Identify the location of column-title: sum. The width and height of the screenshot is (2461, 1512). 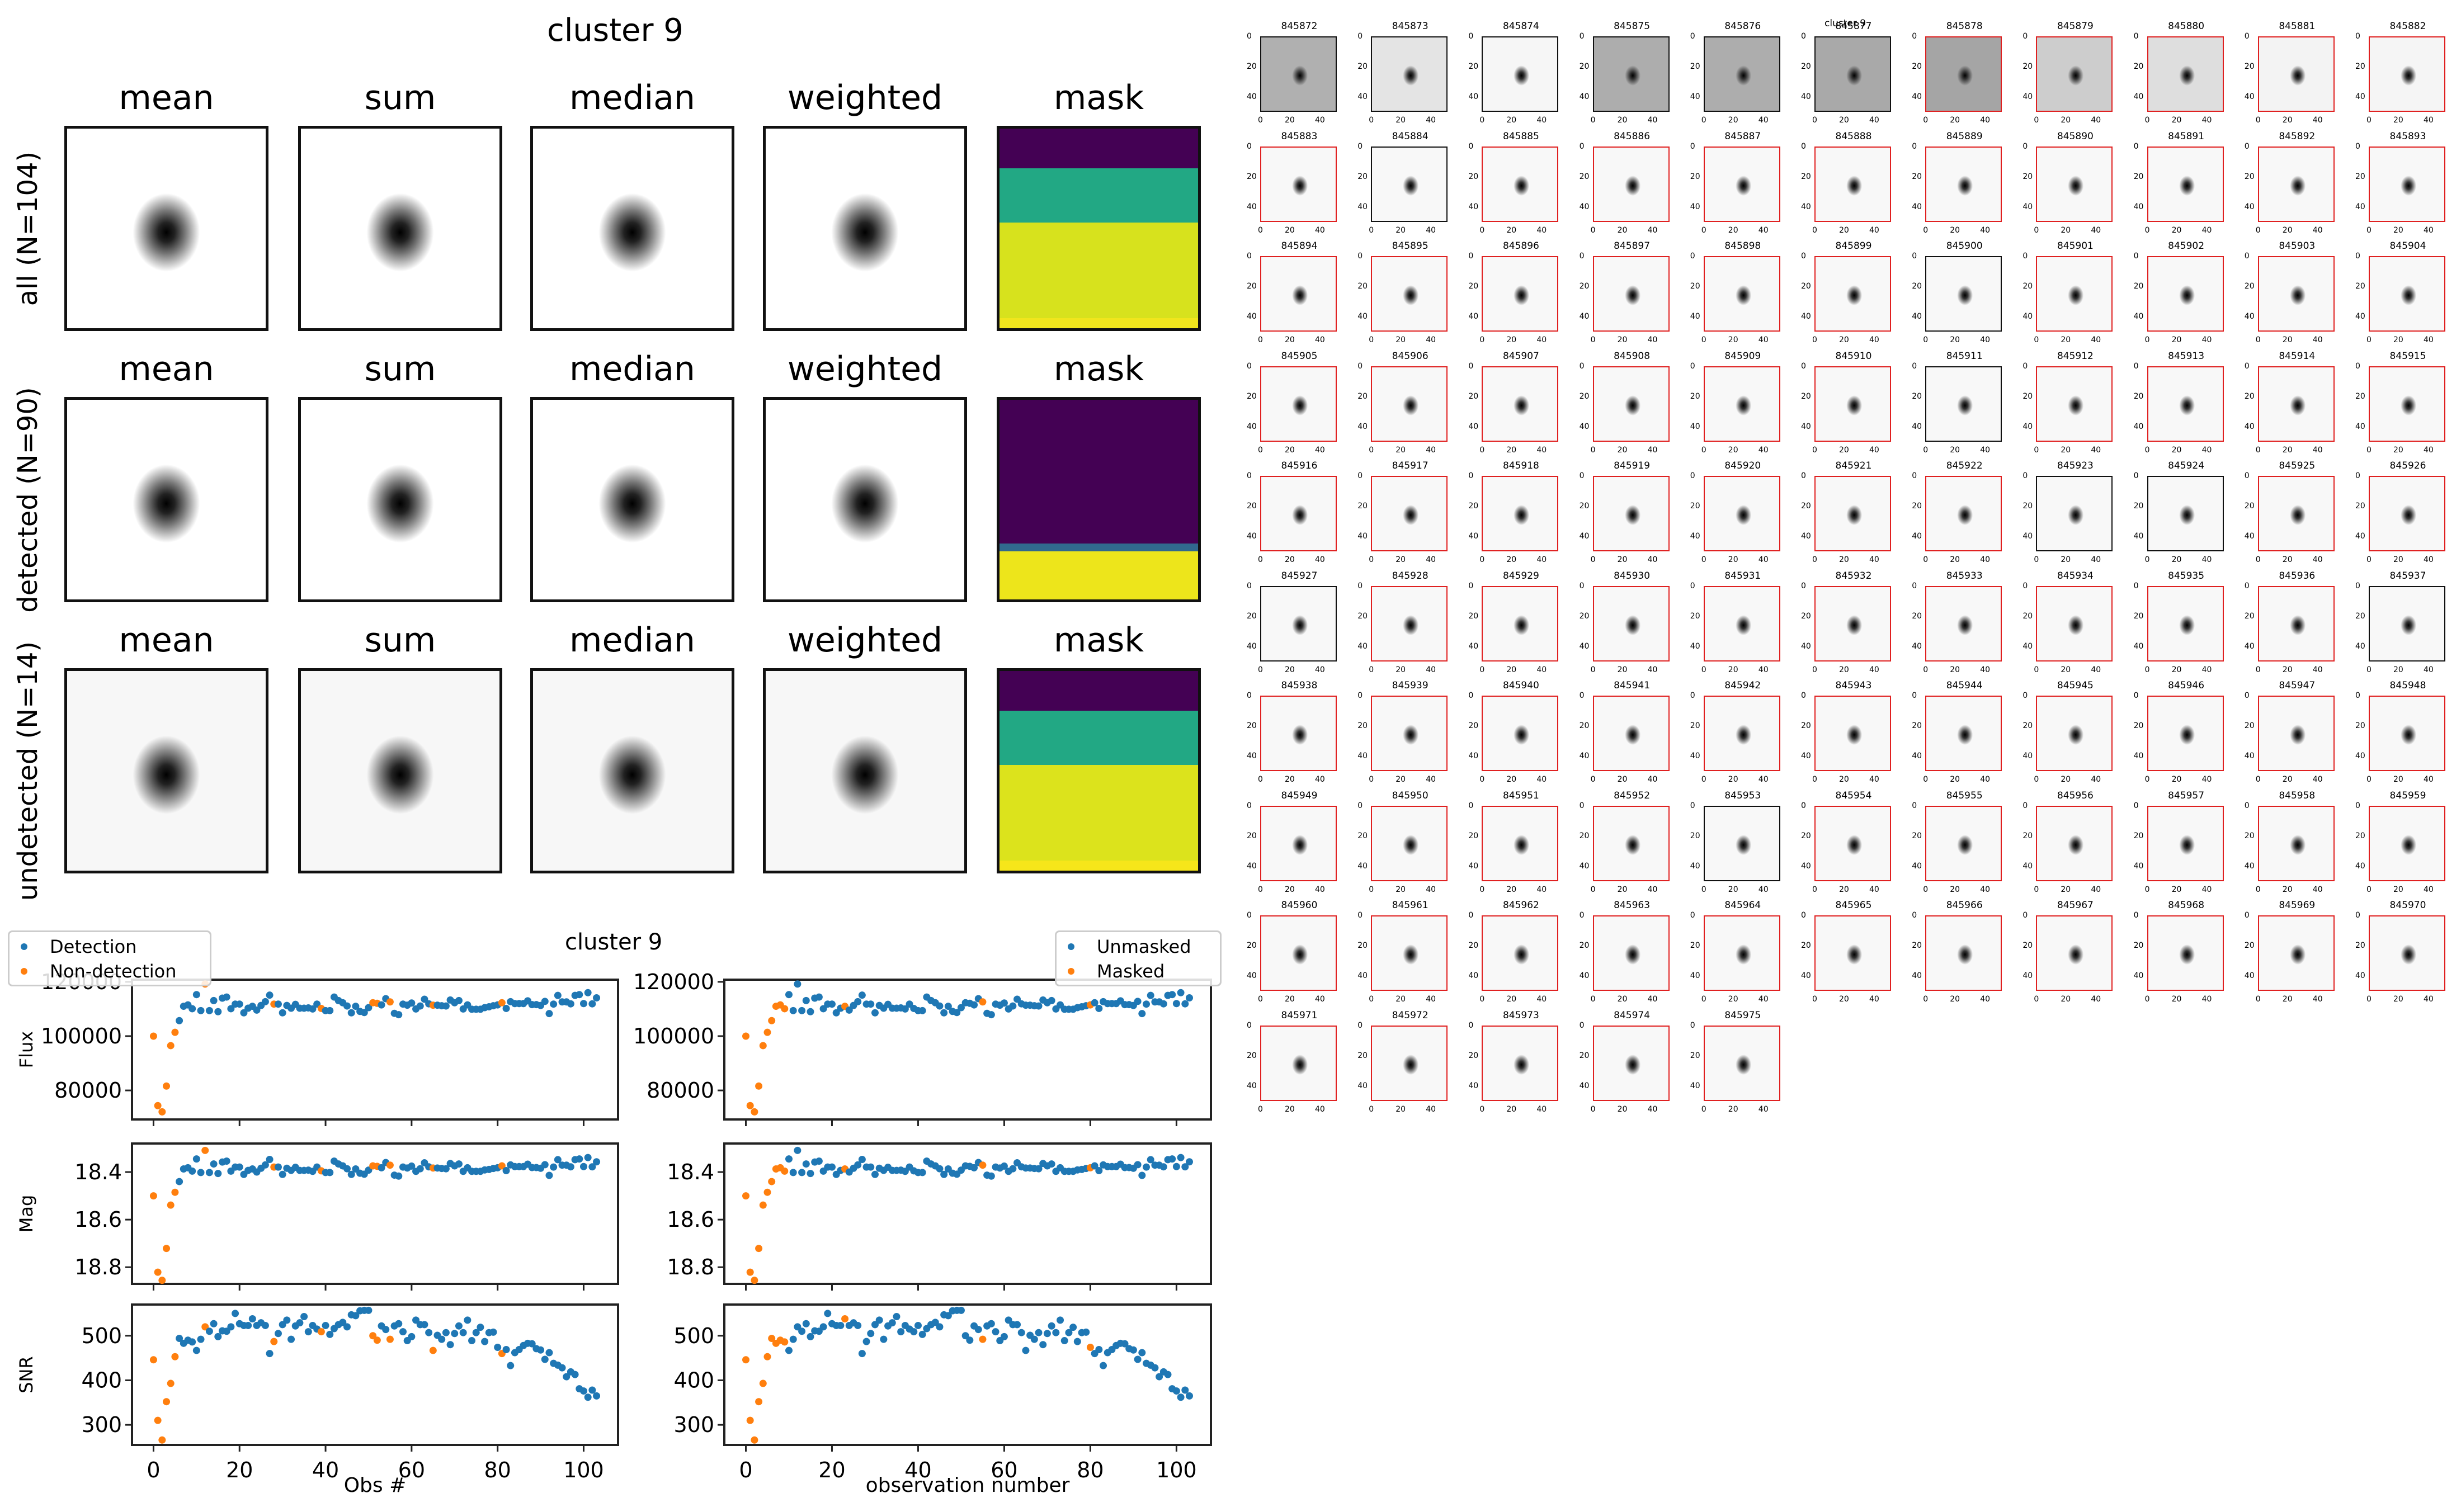
(400, 97).